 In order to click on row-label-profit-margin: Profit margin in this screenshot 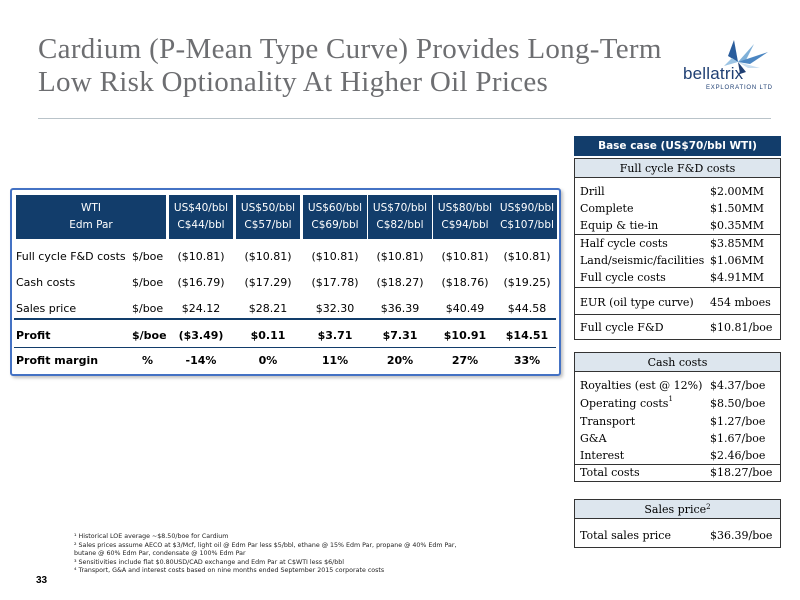, I will do `click(57, 360)`.